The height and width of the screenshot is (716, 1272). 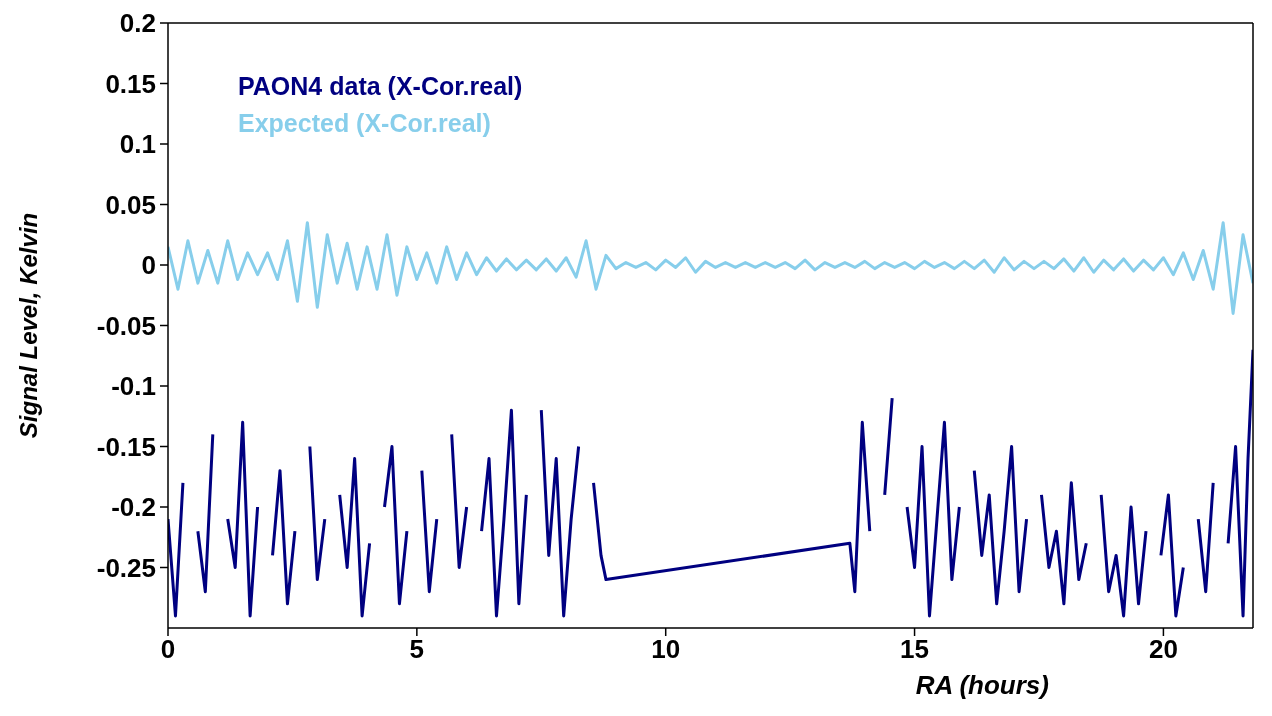 I want to click on x-tick-label: 20, so click(x=1163, y=649).